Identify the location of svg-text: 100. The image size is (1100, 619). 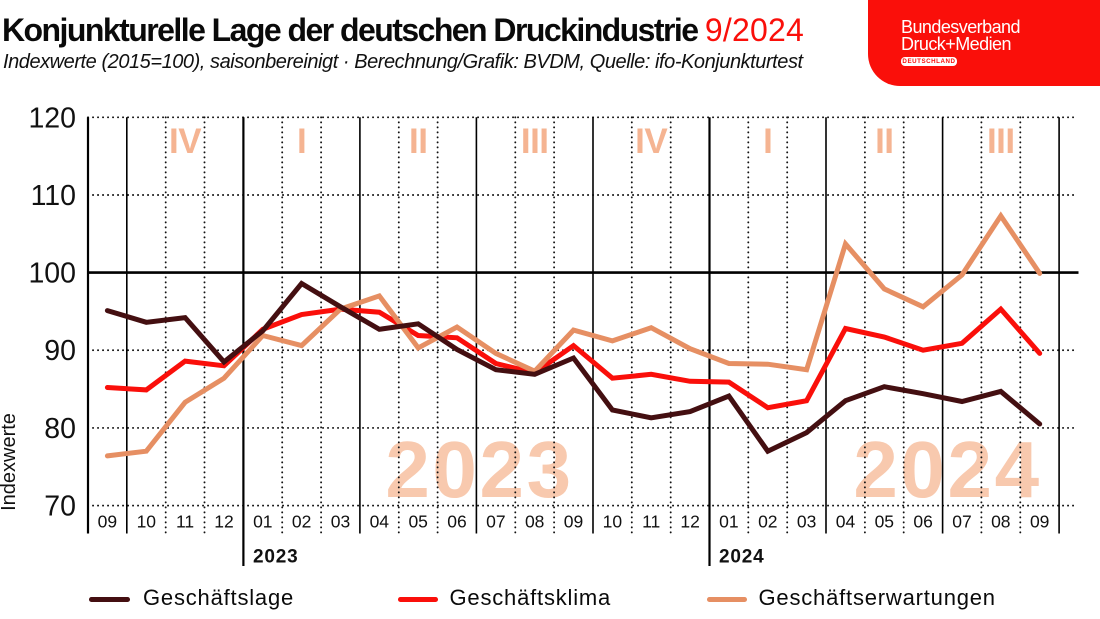
(52, 274).